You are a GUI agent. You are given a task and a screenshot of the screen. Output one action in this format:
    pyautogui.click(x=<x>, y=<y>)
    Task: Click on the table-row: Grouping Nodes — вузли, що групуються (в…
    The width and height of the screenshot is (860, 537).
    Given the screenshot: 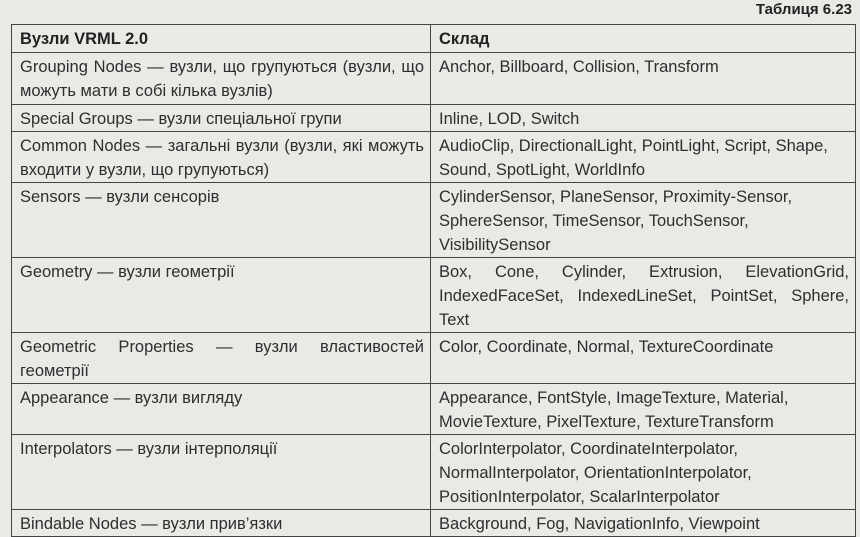 What is the action you would take?
    pyautogui.click(x=433, y=78)
    